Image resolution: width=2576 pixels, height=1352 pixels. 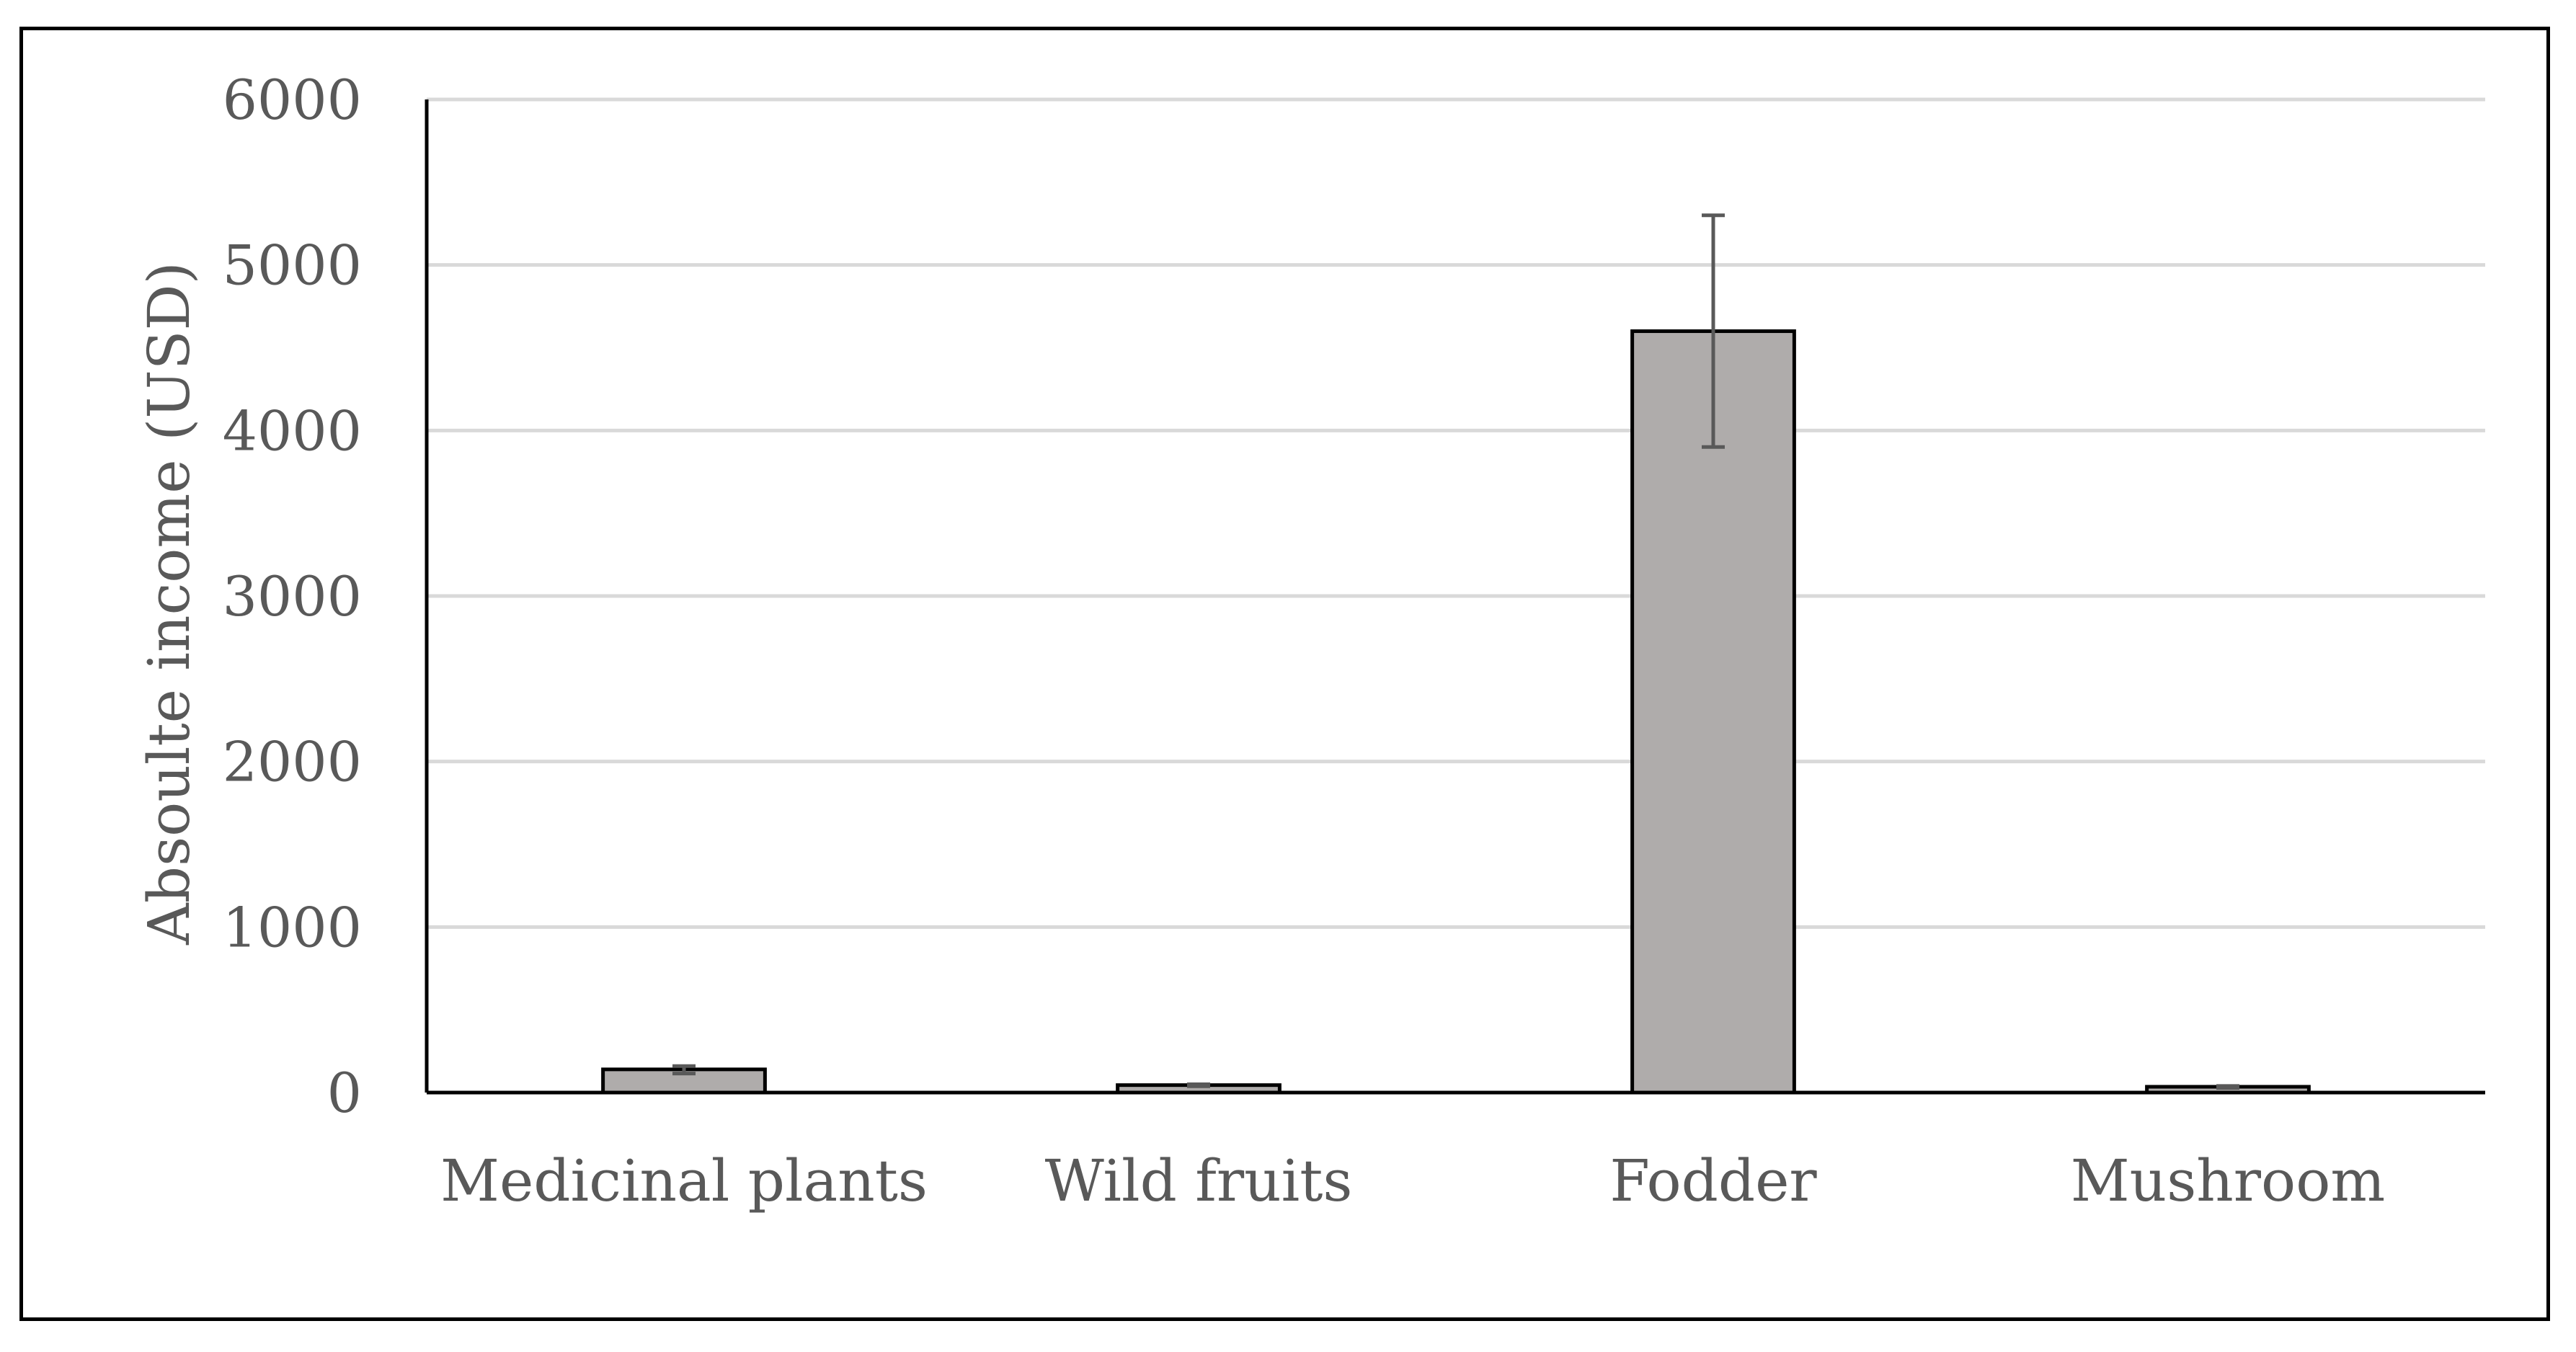 I want to click on y-tick-labels: 0 1000 2000 3000 4000 5000 6000, so click(x=292, y=596).